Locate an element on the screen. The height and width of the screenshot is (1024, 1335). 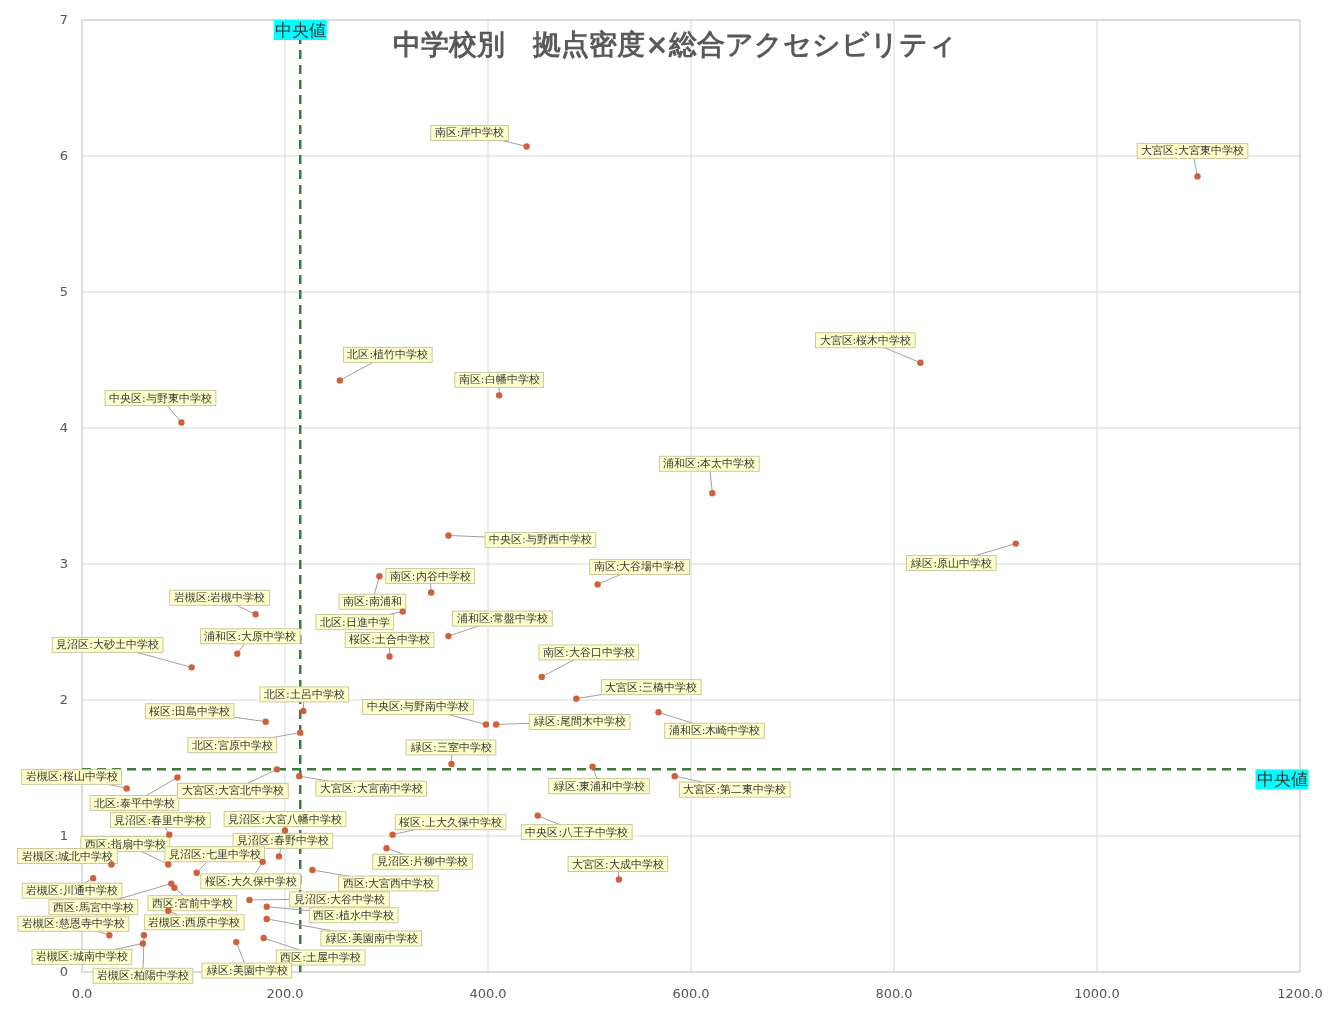
annotation: 北区:泰平中学校 is located at coordinates (134, 803).